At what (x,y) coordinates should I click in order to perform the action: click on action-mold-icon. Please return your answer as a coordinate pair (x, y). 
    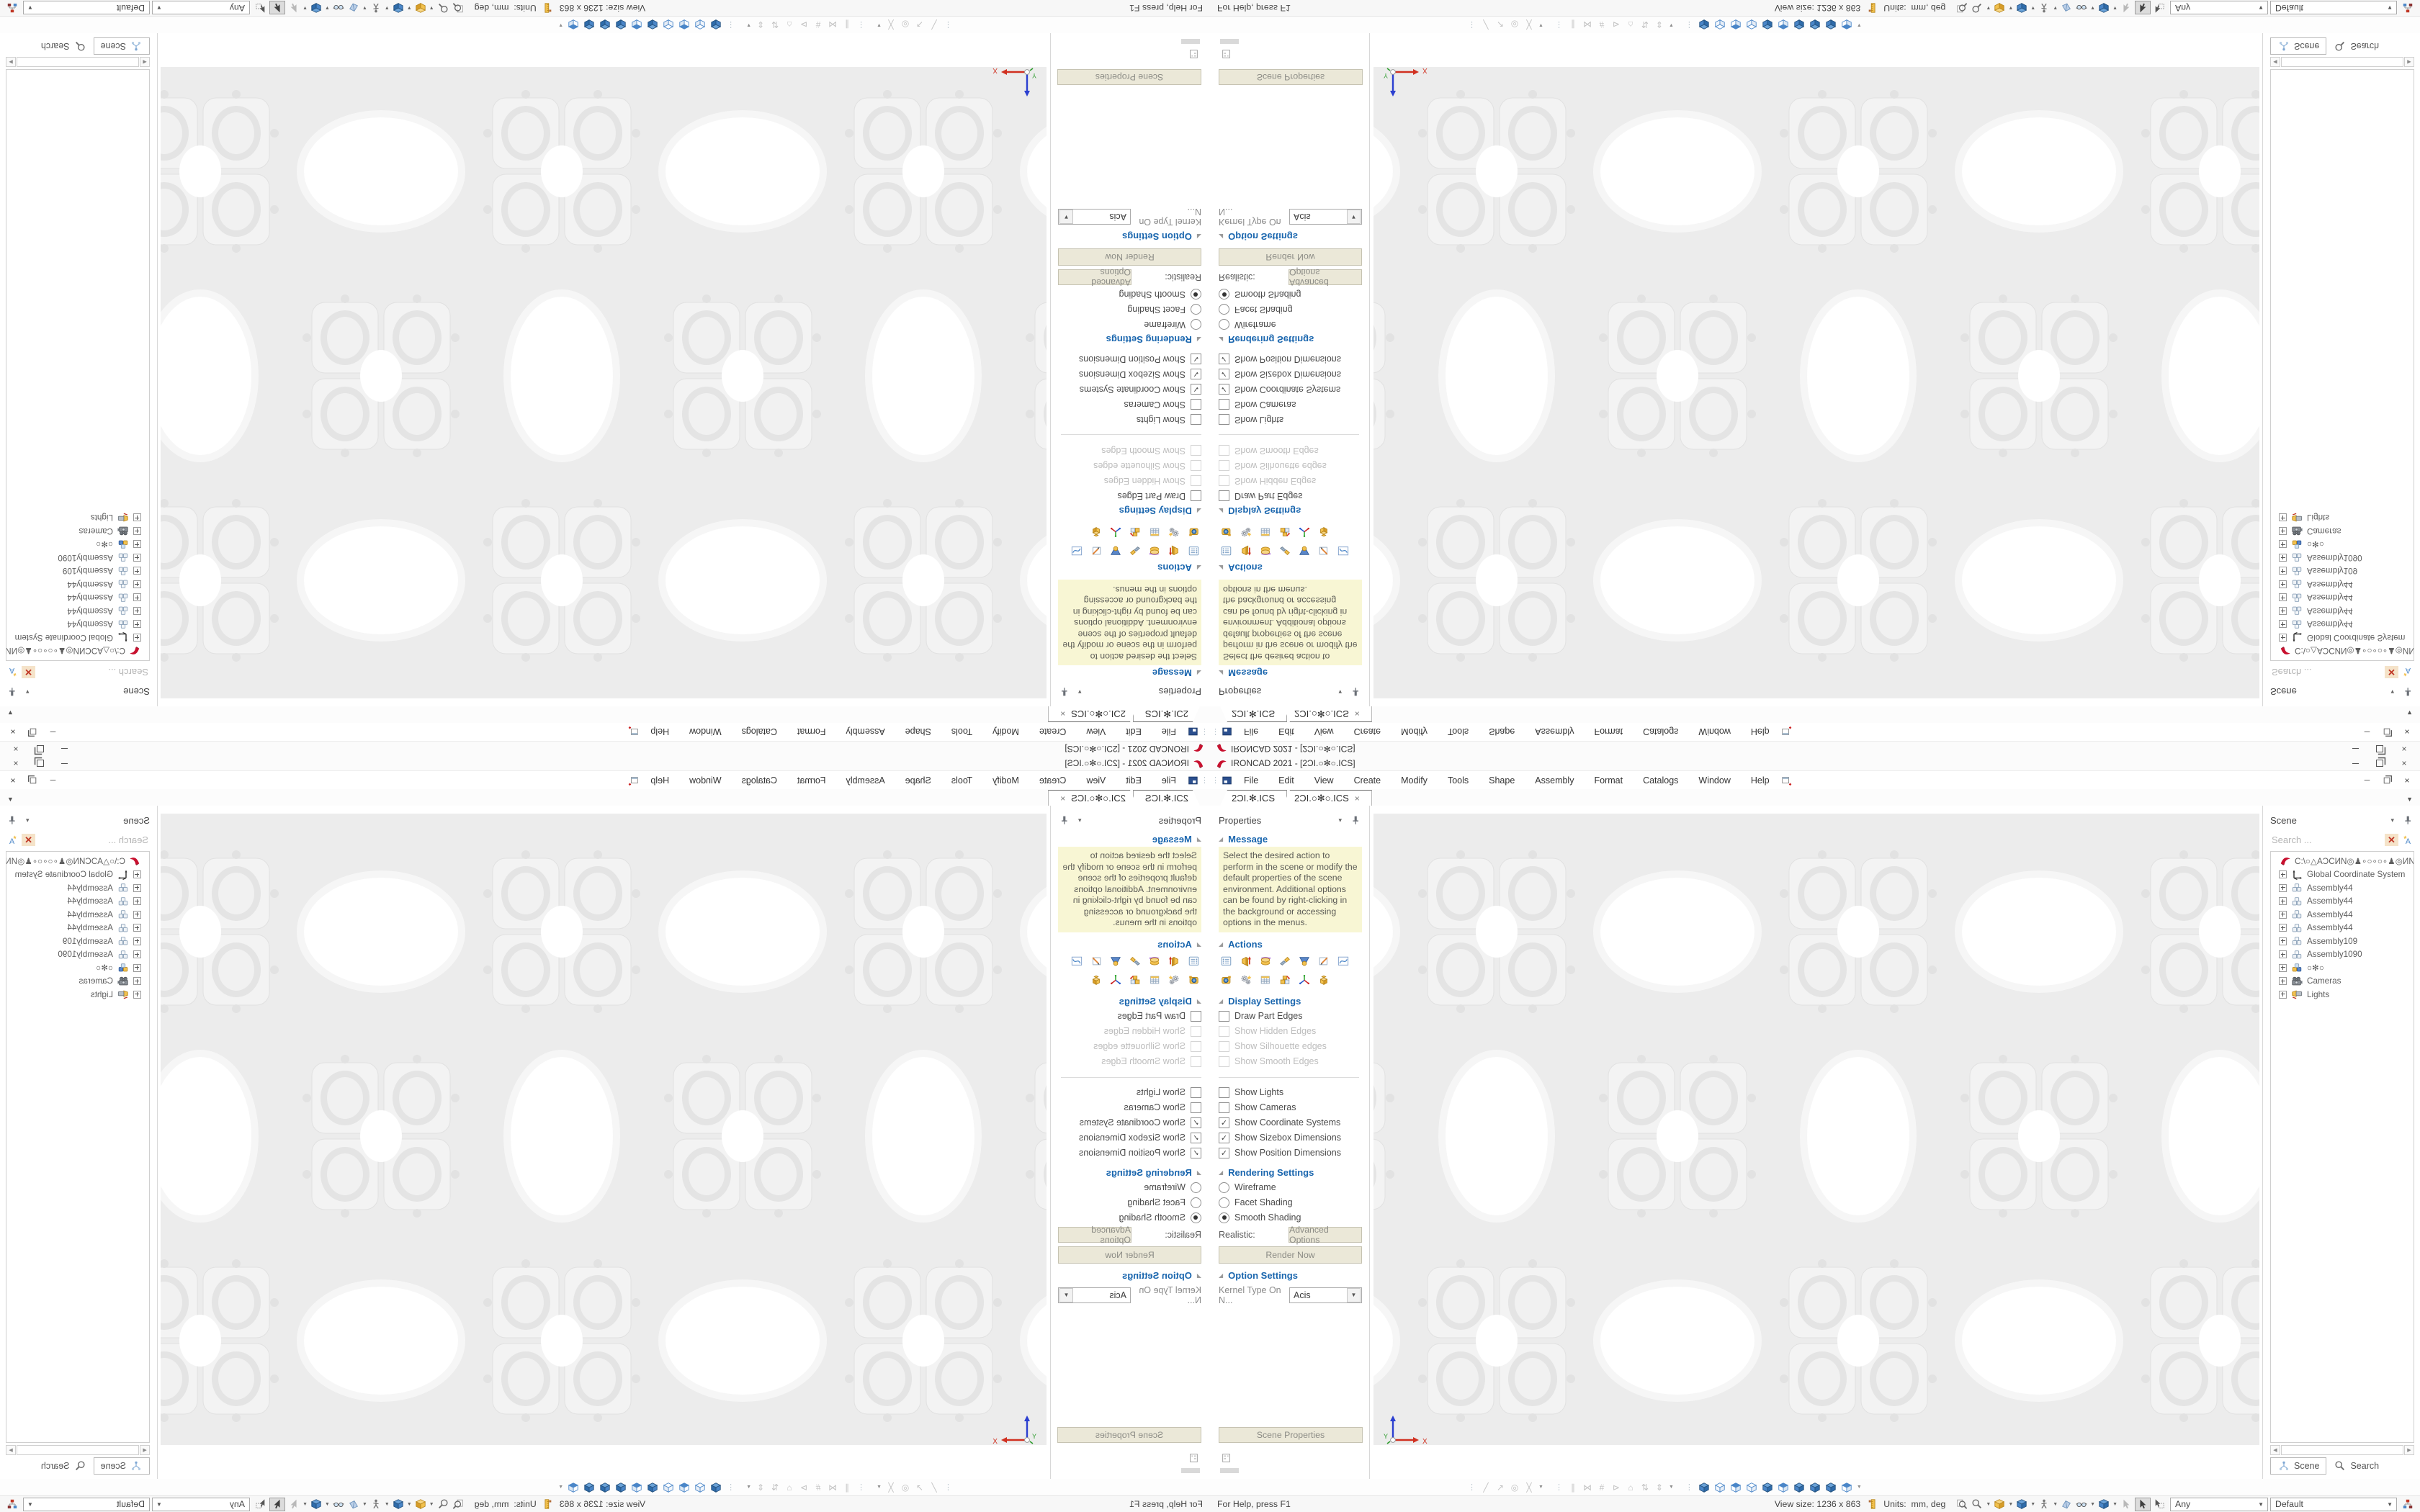
    Looking at the image, I should click on (1304, 961).